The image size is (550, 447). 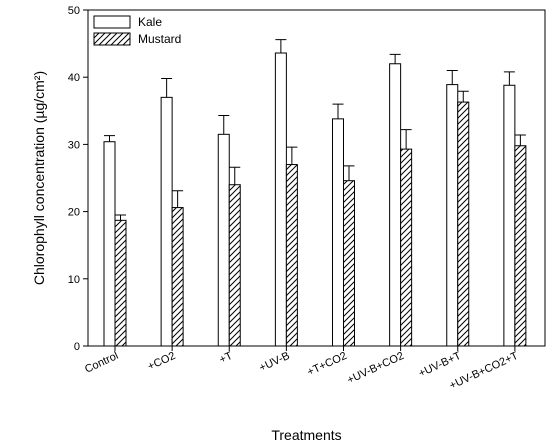 What do you see at coordinates (74, 280) in the screenshot?
I see `y-tick-label-10: 10` at bounding box center [74, 280].